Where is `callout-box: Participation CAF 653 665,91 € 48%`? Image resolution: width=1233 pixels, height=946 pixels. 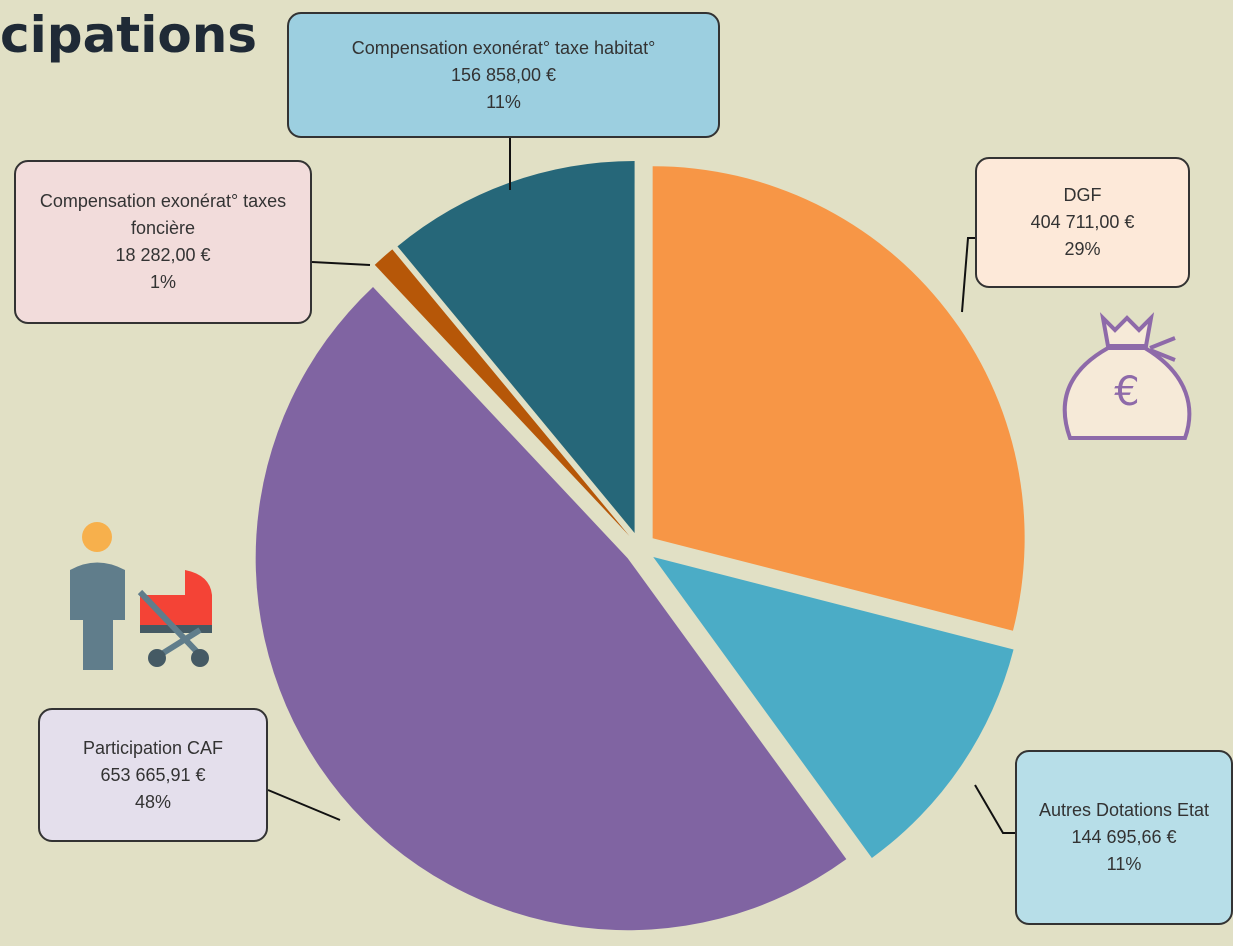 callout-box: Participation CAF 653 665,91 € 48% is located at coordinates (153, 775).